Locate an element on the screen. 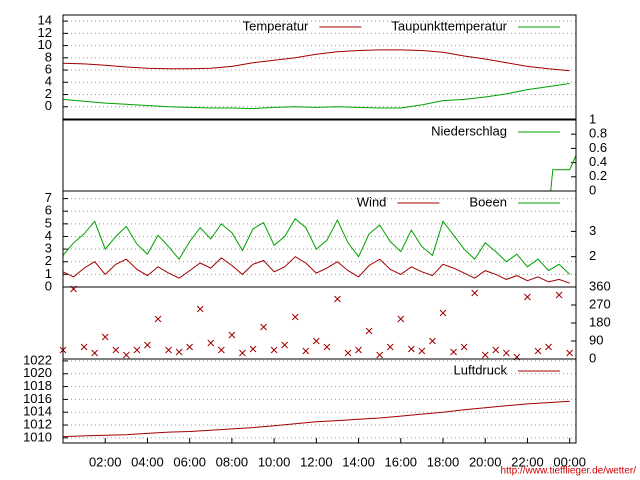 Image resolution: width=640 pixels, height=480 pixels. y-tick-label: 1 is located at coordinates (48, 273).